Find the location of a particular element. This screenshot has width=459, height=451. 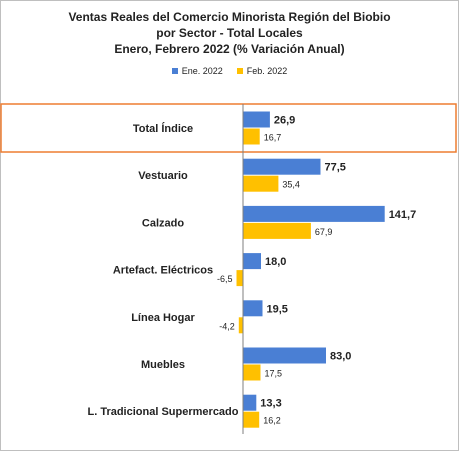

category-label-vestuario: Vestuario is located at coordinates (163, 176).